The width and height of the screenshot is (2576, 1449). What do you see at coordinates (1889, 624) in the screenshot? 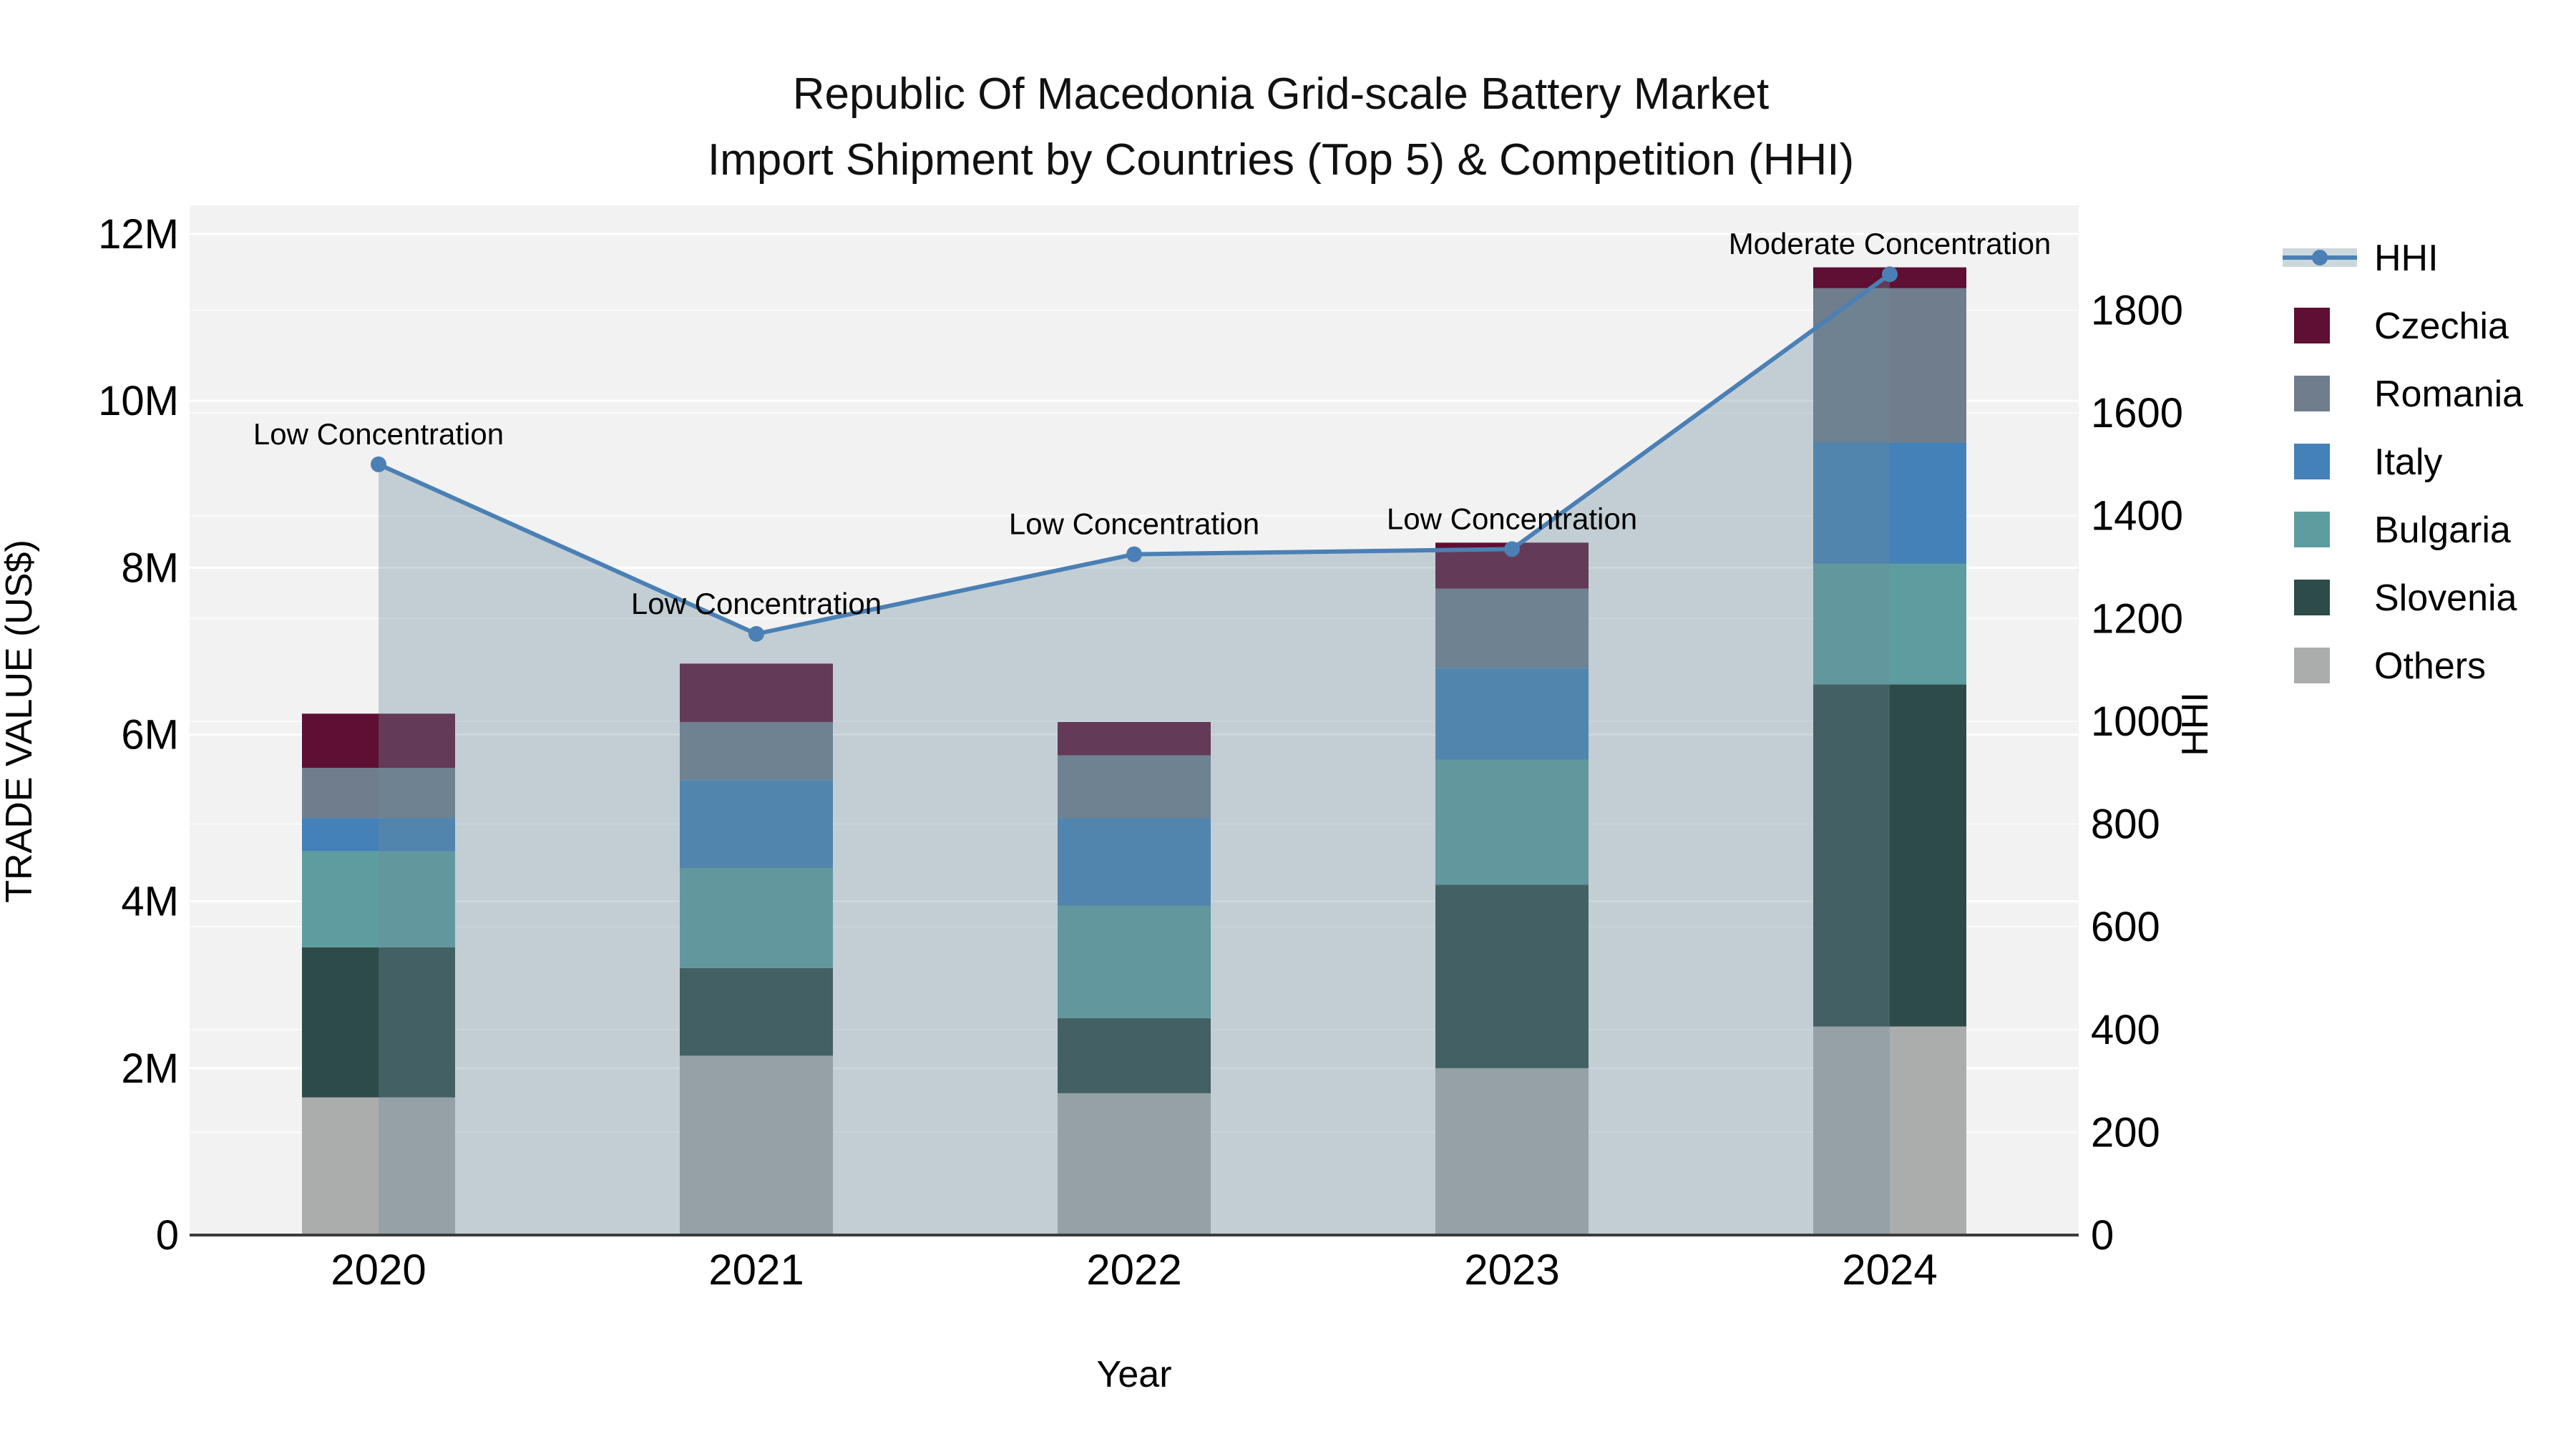
I see `bar-segment-bulgaria-2024` at bounding box center [1889, 624].